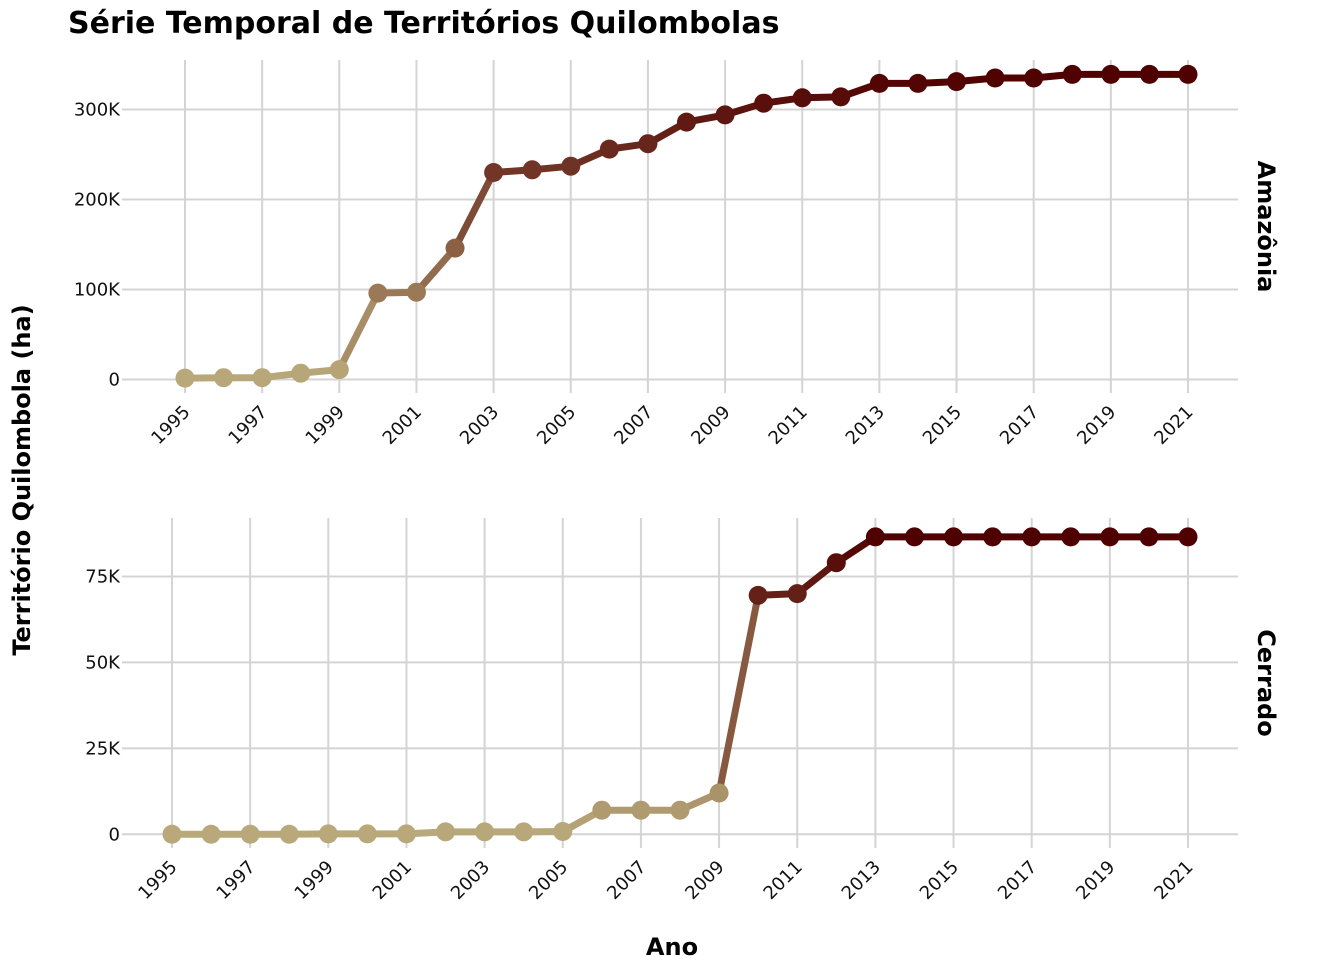 This screenshot has width=1344, height=960. What do you see at coordinates (114, 380) in the screenshot?
I see `y-tick-label: 0` at bounding box center [114, 380].